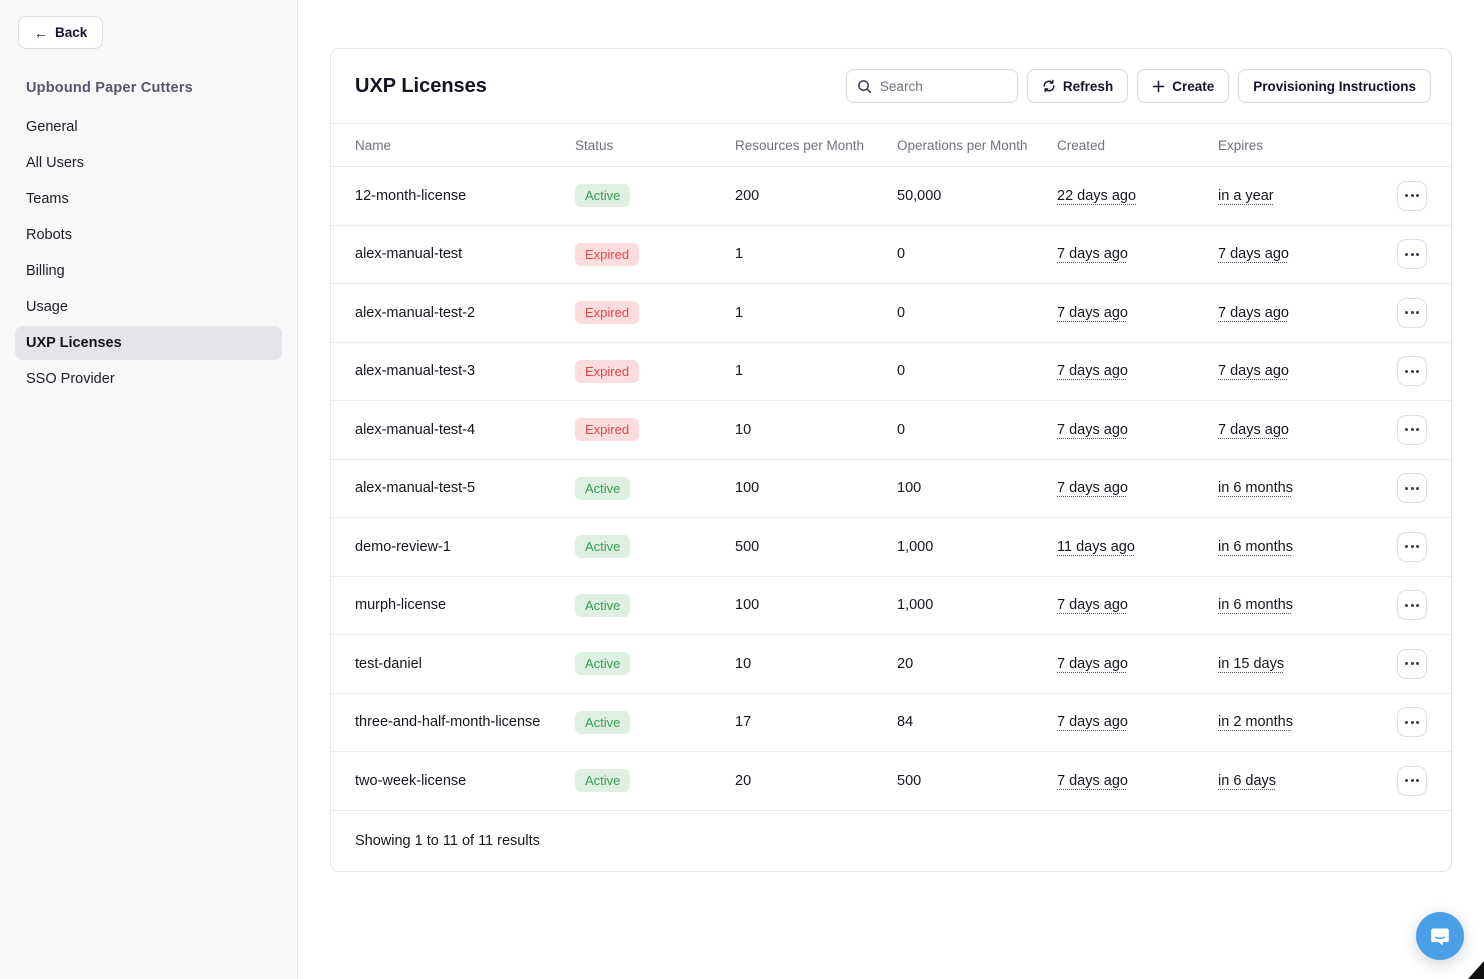  I want to click on created-date: 11 days ago, so click(1096, 546).